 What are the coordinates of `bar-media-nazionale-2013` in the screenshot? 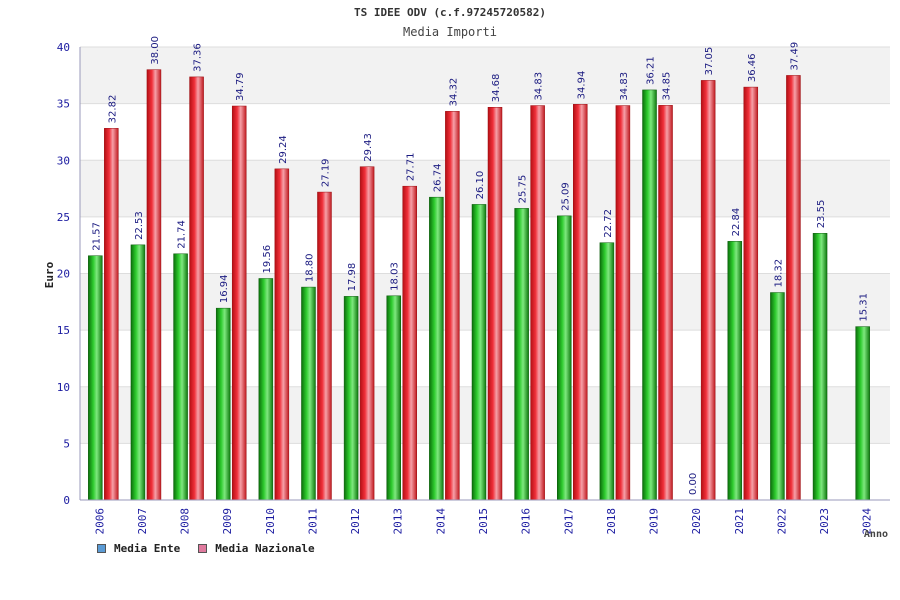 It's located at (409, 343).